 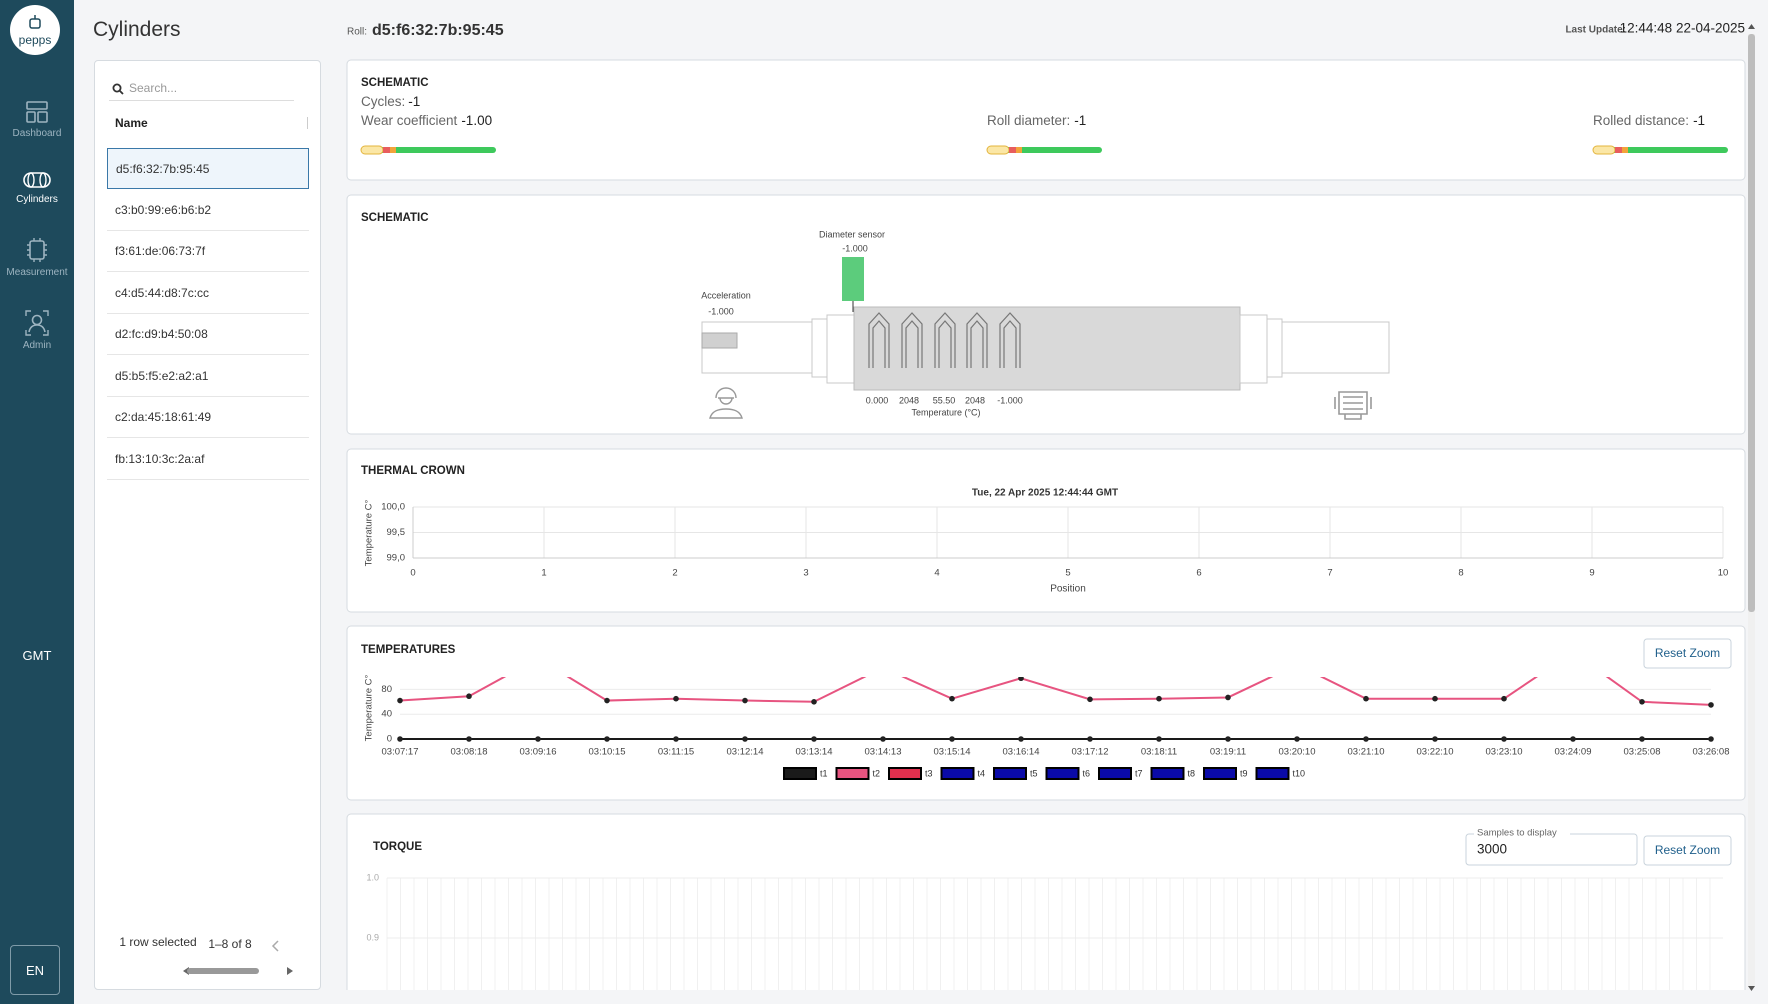 What do you see at coordinates (37, 119) in the screenshot?
I see `nav-dashboard: Dashboard` at bounding box center [37, 119].